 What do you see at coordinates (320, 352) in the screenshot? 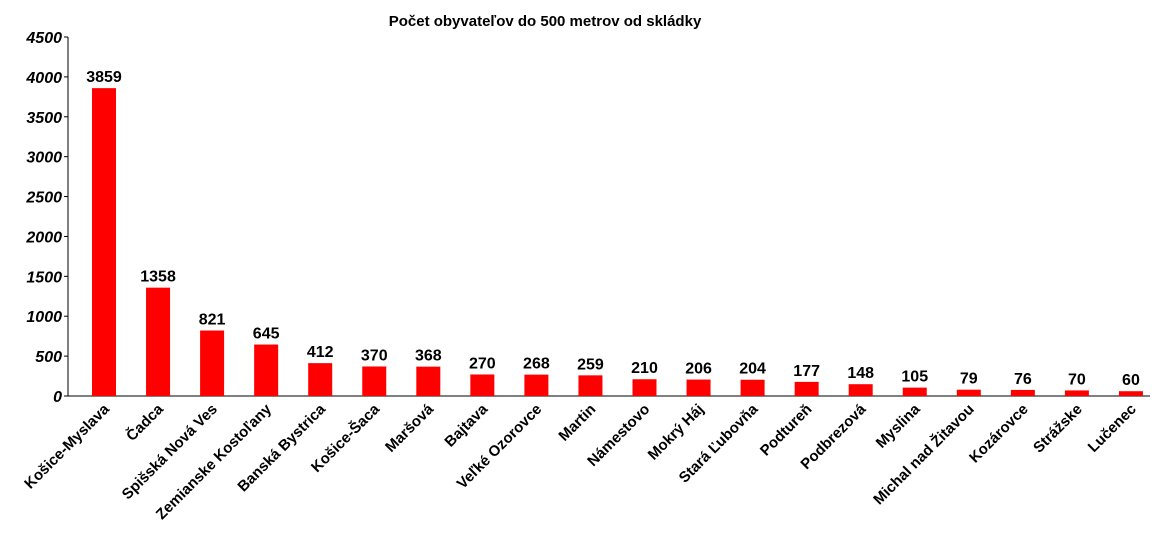
I see `data-label: 412` at bounding box center [320, 352].